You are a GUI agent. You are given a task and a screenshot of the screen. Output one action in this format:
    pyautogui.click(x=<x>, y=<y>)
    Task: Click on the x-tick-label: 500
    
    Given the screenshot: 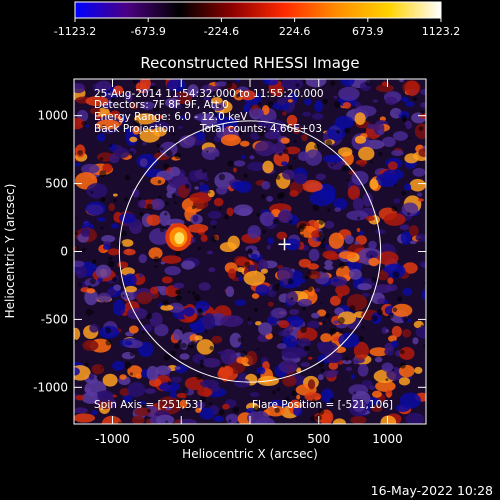 What is the action you would take?
    pyautogui.click(x=318, y=439)
    